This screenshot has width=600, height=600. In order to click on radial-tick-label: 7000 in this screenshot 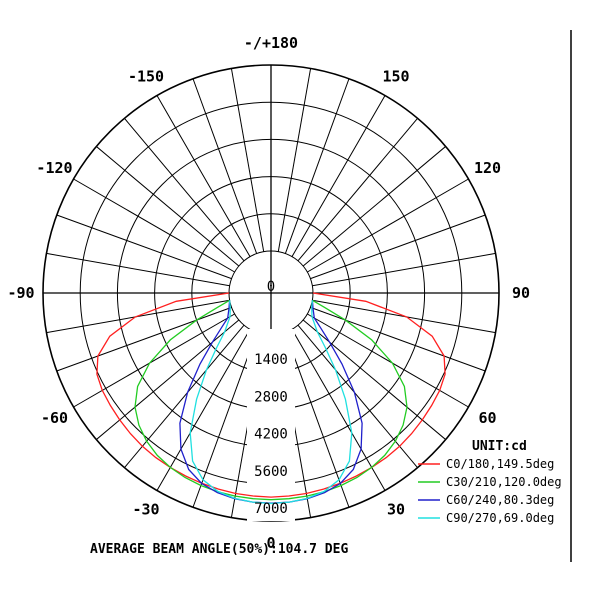, I will do `click(271, 509)`.